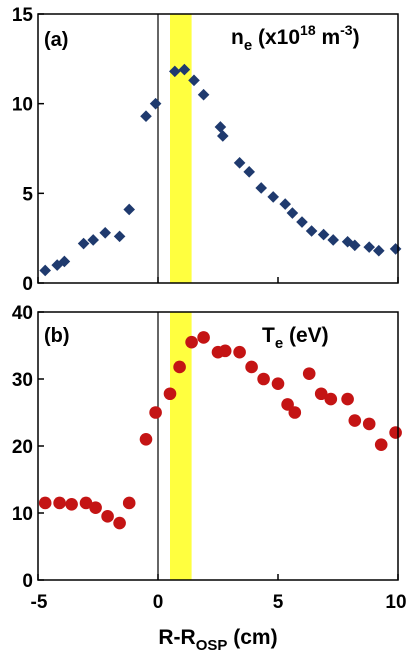  I want to click on panel-a-x-ticks, so click(218, 280).